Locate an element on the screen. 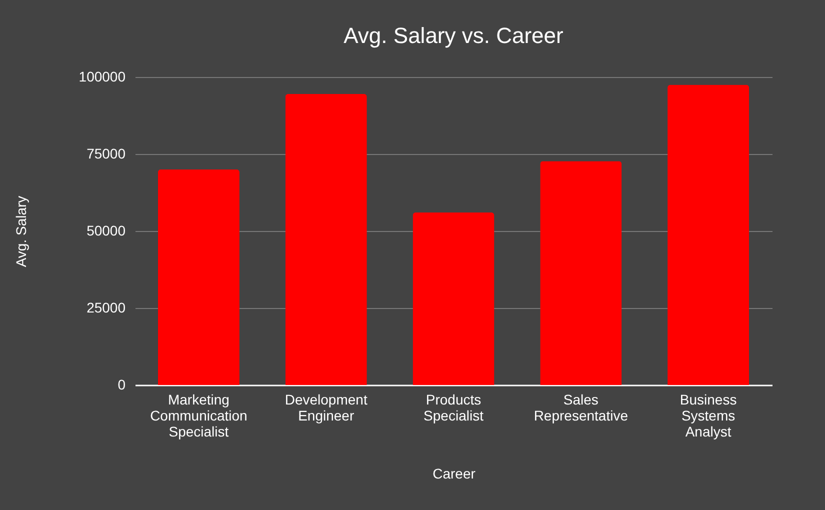 The width and height of the screenshot is (825, 510). x-tick-label: Business Systems Analyst is located at coordinates (708, 416).